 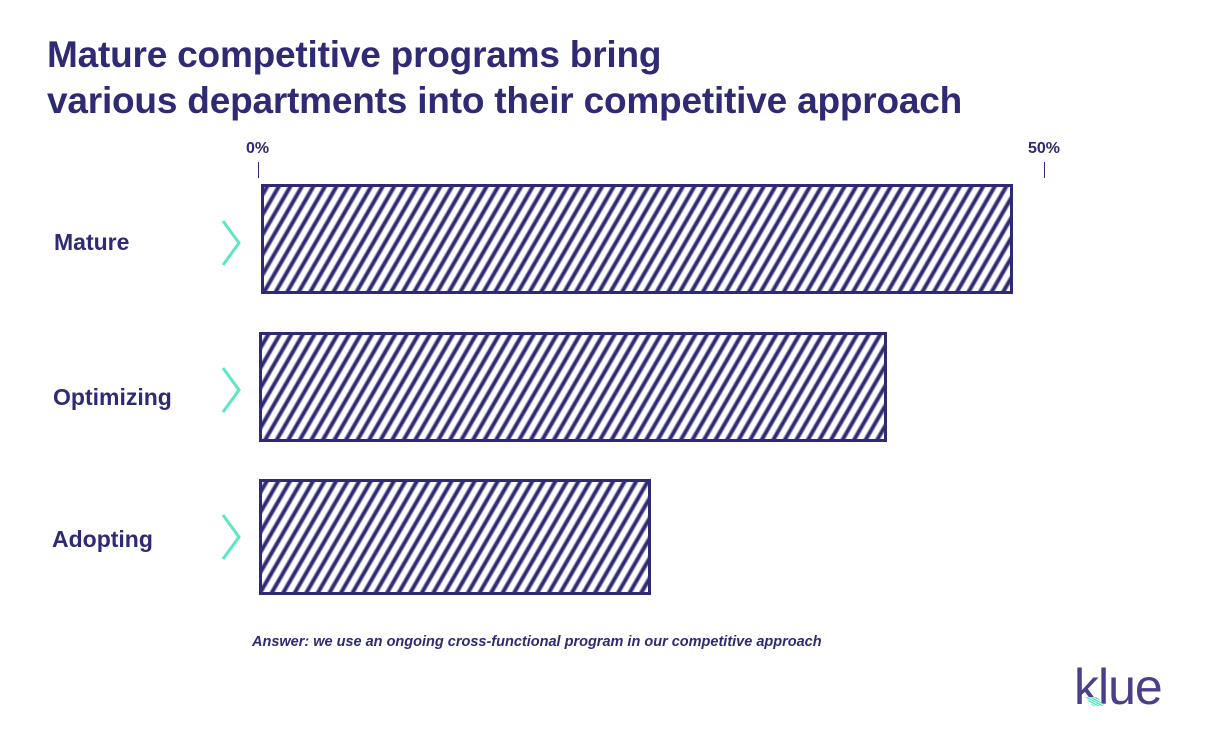 What do you see at coordinates (1118, 687) in the screenshot?
I see `klue-logo: klue` at bounding box center [1118, 687].